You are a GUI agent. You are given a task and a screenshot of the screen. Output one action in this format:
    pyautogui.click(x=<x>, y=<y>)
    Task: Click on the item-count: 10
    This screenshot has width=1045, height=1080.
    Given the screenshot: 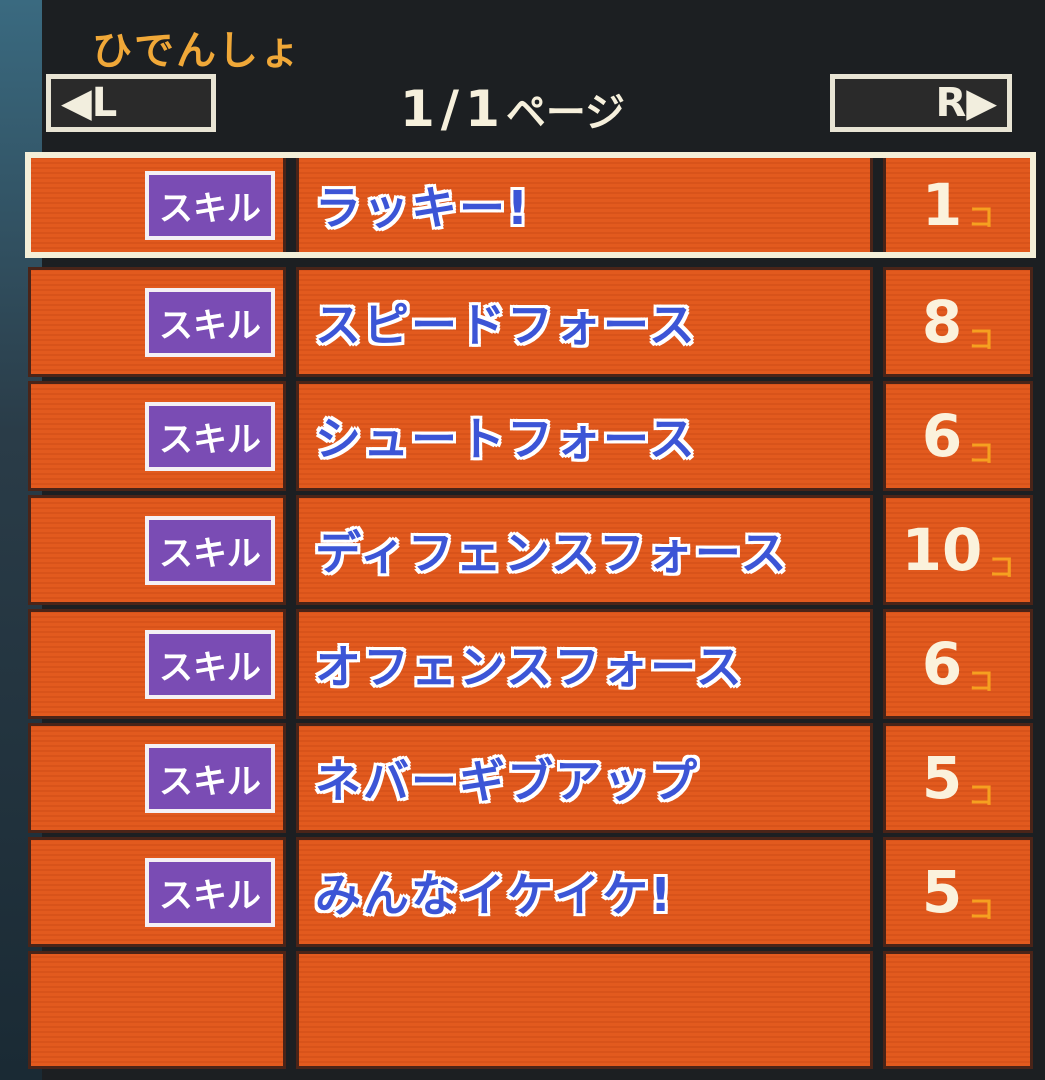 What is the action you would take?
    pyautogui.click(x=942, y=550)
    